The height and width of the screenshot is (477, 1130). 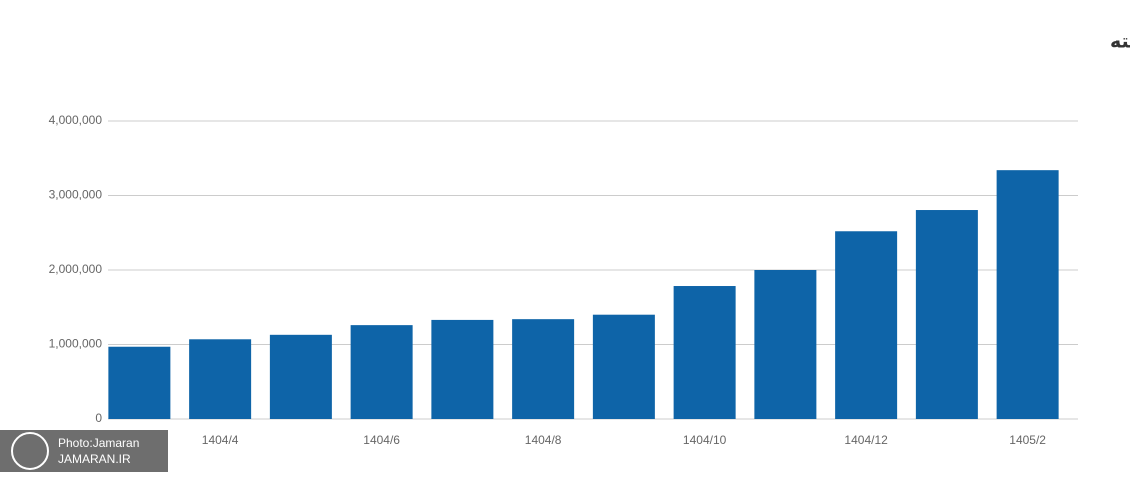 What do you see at coordinates (866, 440) in the screenshot?
I see `x-tick-label: 1404/12` at bounding box center [866, 440].